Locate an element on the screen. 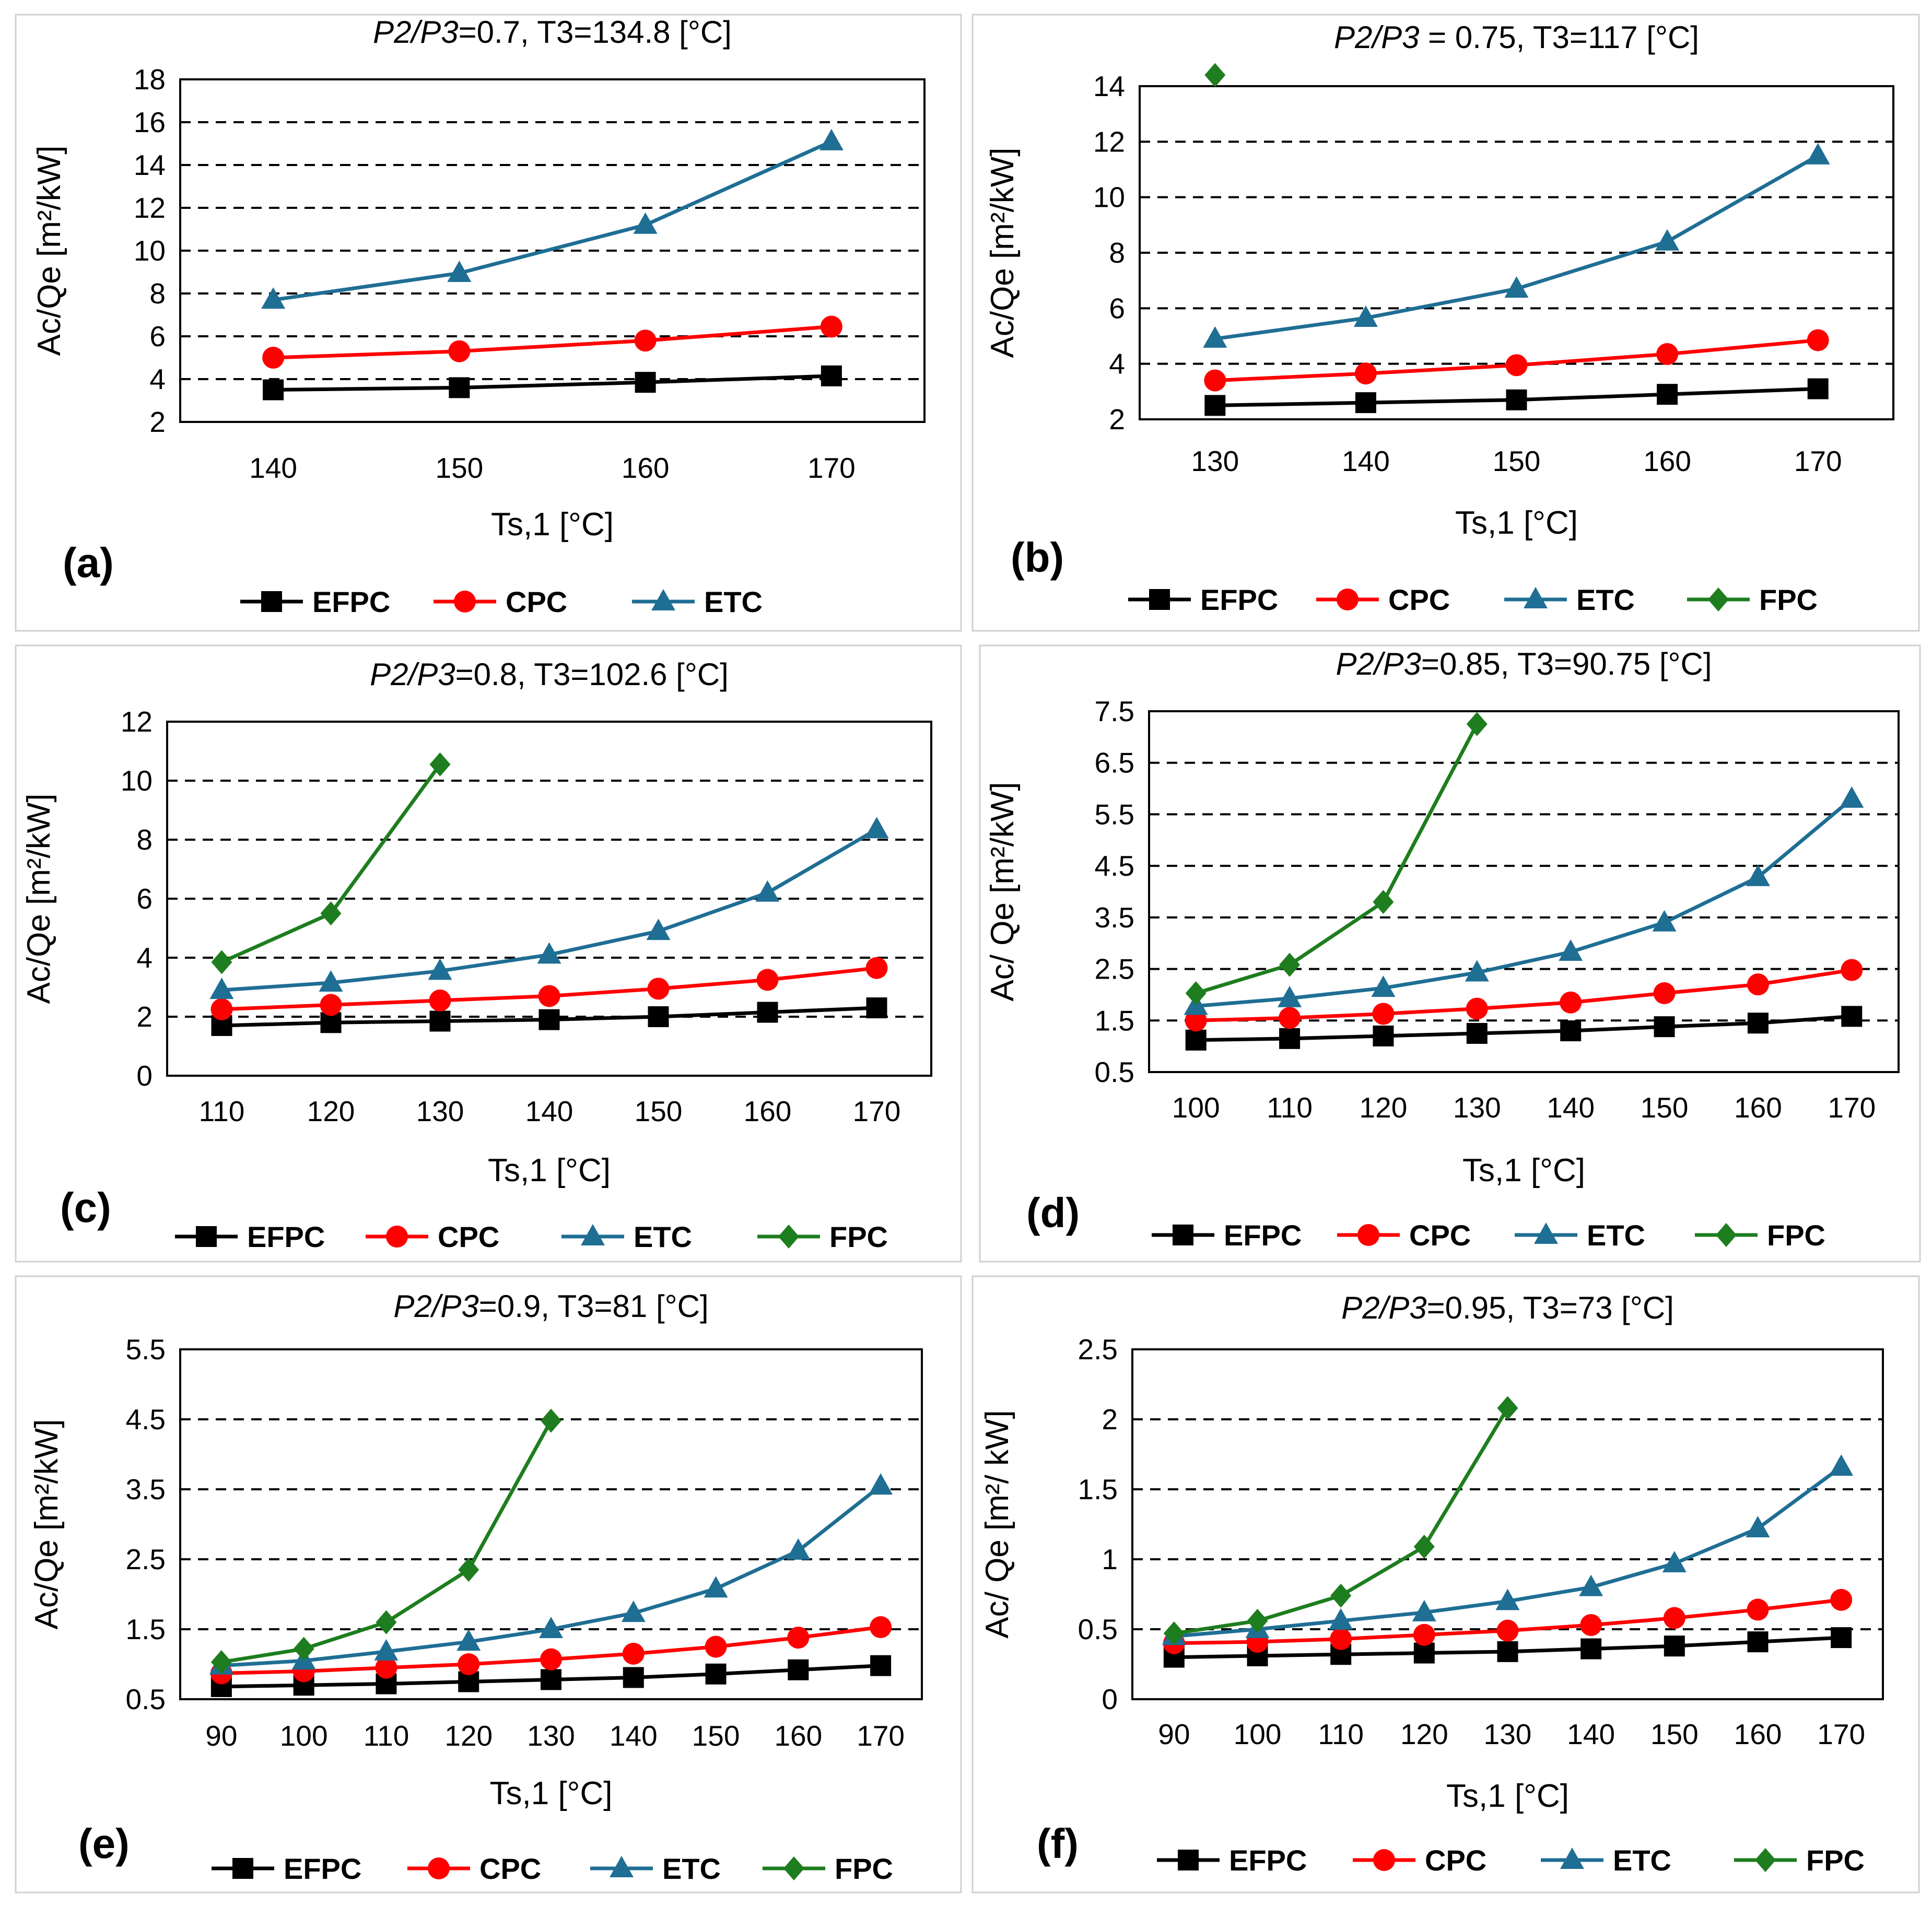 Image resolution: width=1932 pixels, height=1906 pixels. legend-marker-cpc is located at coordinates (1384, 1860).